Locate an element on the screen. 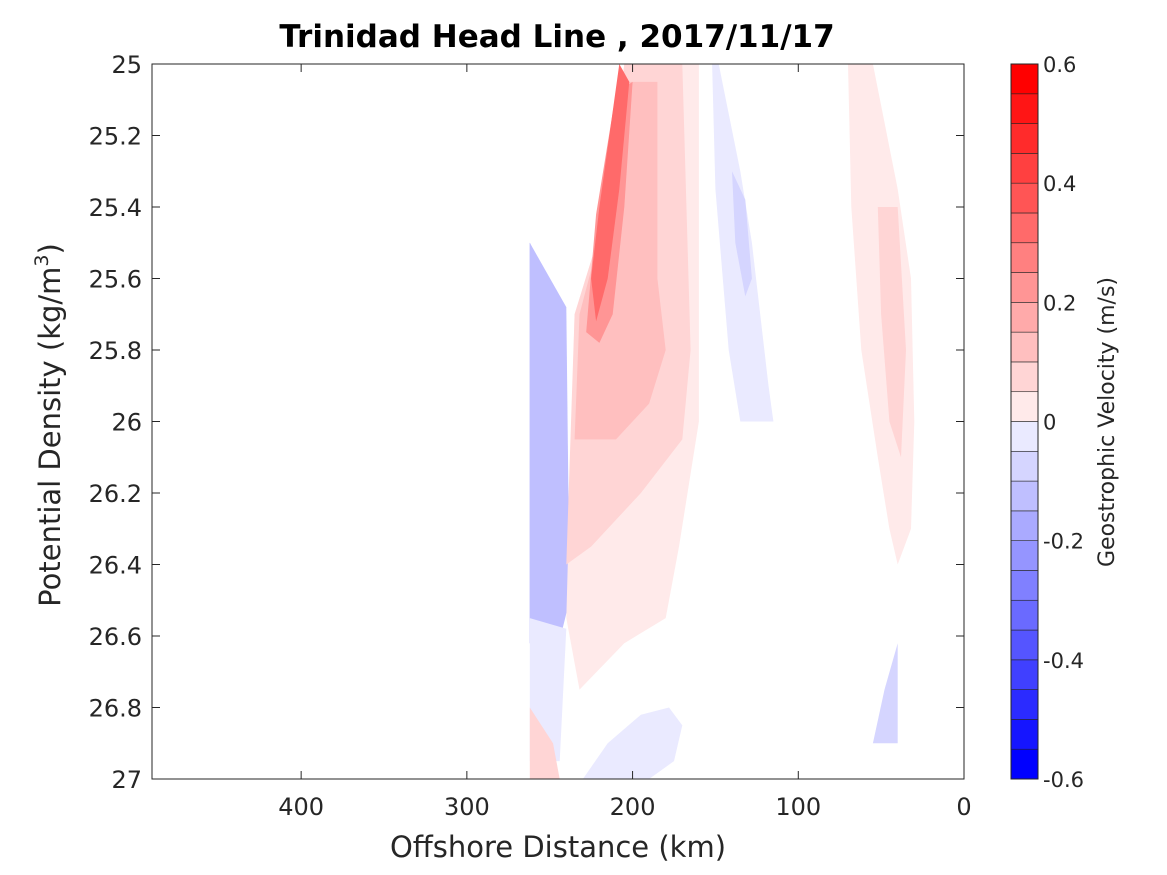 The width and height of the screenshot is (1167, 875). y-tick-label: 25.6 is located at coordinates (115, 280).